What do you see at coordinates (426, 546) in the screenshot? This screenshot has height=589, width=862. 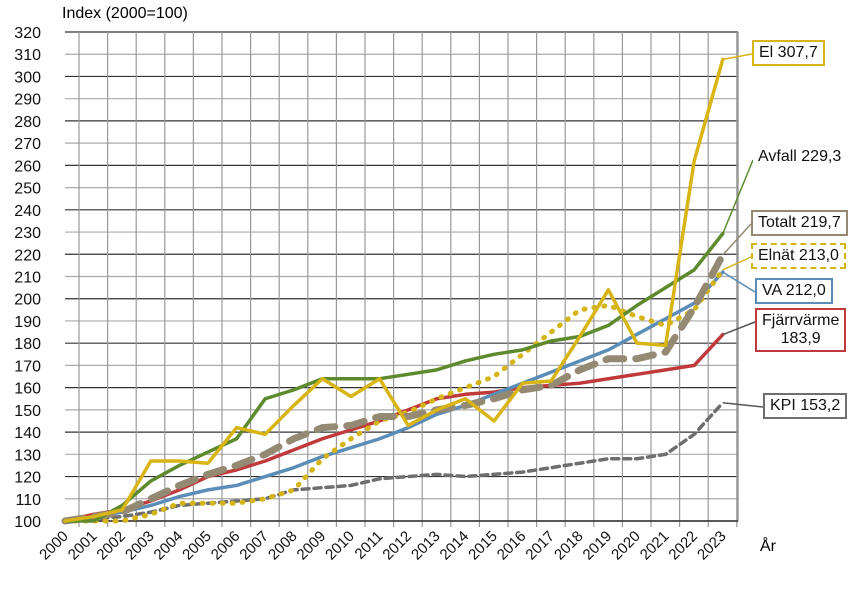 I see `x-tick-label: 2013` at bounding box center [426, 546].